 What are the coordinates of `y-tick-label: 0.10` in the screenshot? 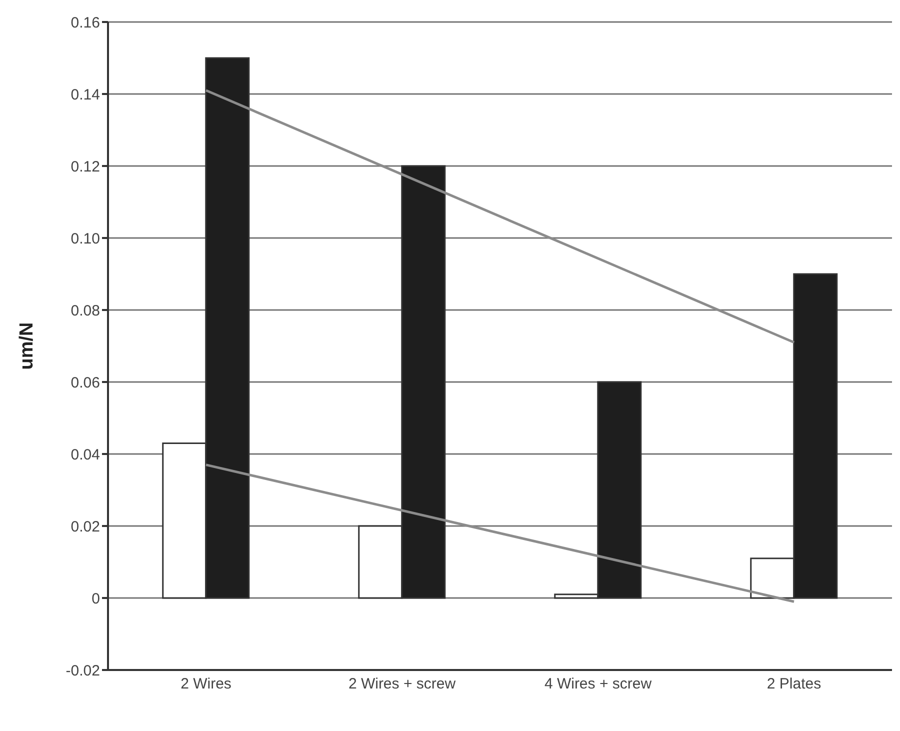 It's located at (85, 239).